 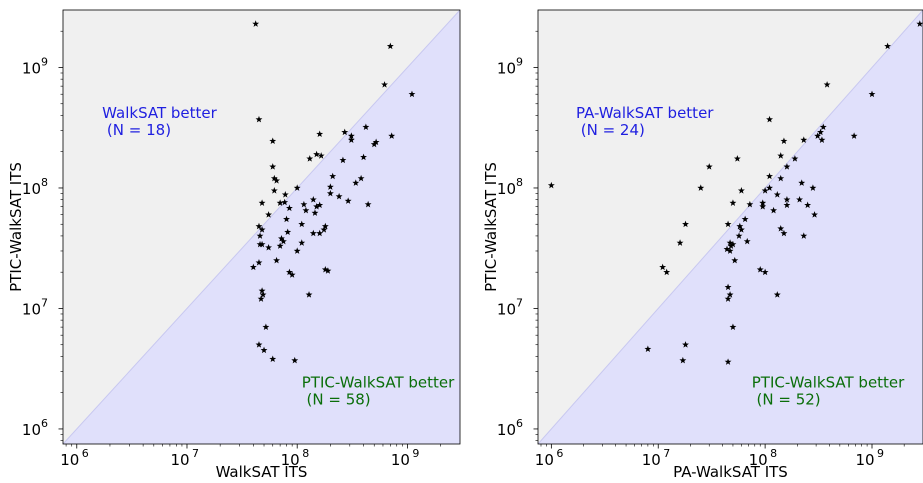 What do you see at coordinates (519, 61) in the screenshot?
I see `panel-2-y-tick-exponent: 9` at bounding box center [519, 61].